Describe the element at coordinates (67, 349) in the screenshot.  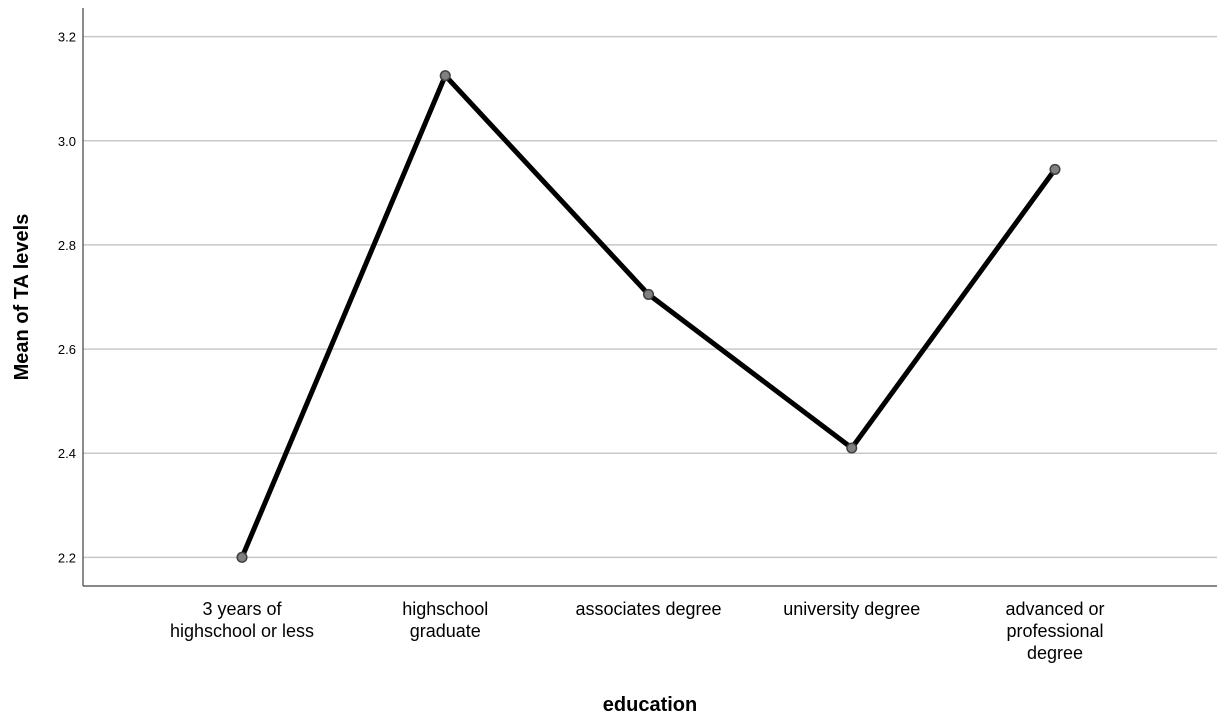
I see `y-tick-label: 2.6` at that location.